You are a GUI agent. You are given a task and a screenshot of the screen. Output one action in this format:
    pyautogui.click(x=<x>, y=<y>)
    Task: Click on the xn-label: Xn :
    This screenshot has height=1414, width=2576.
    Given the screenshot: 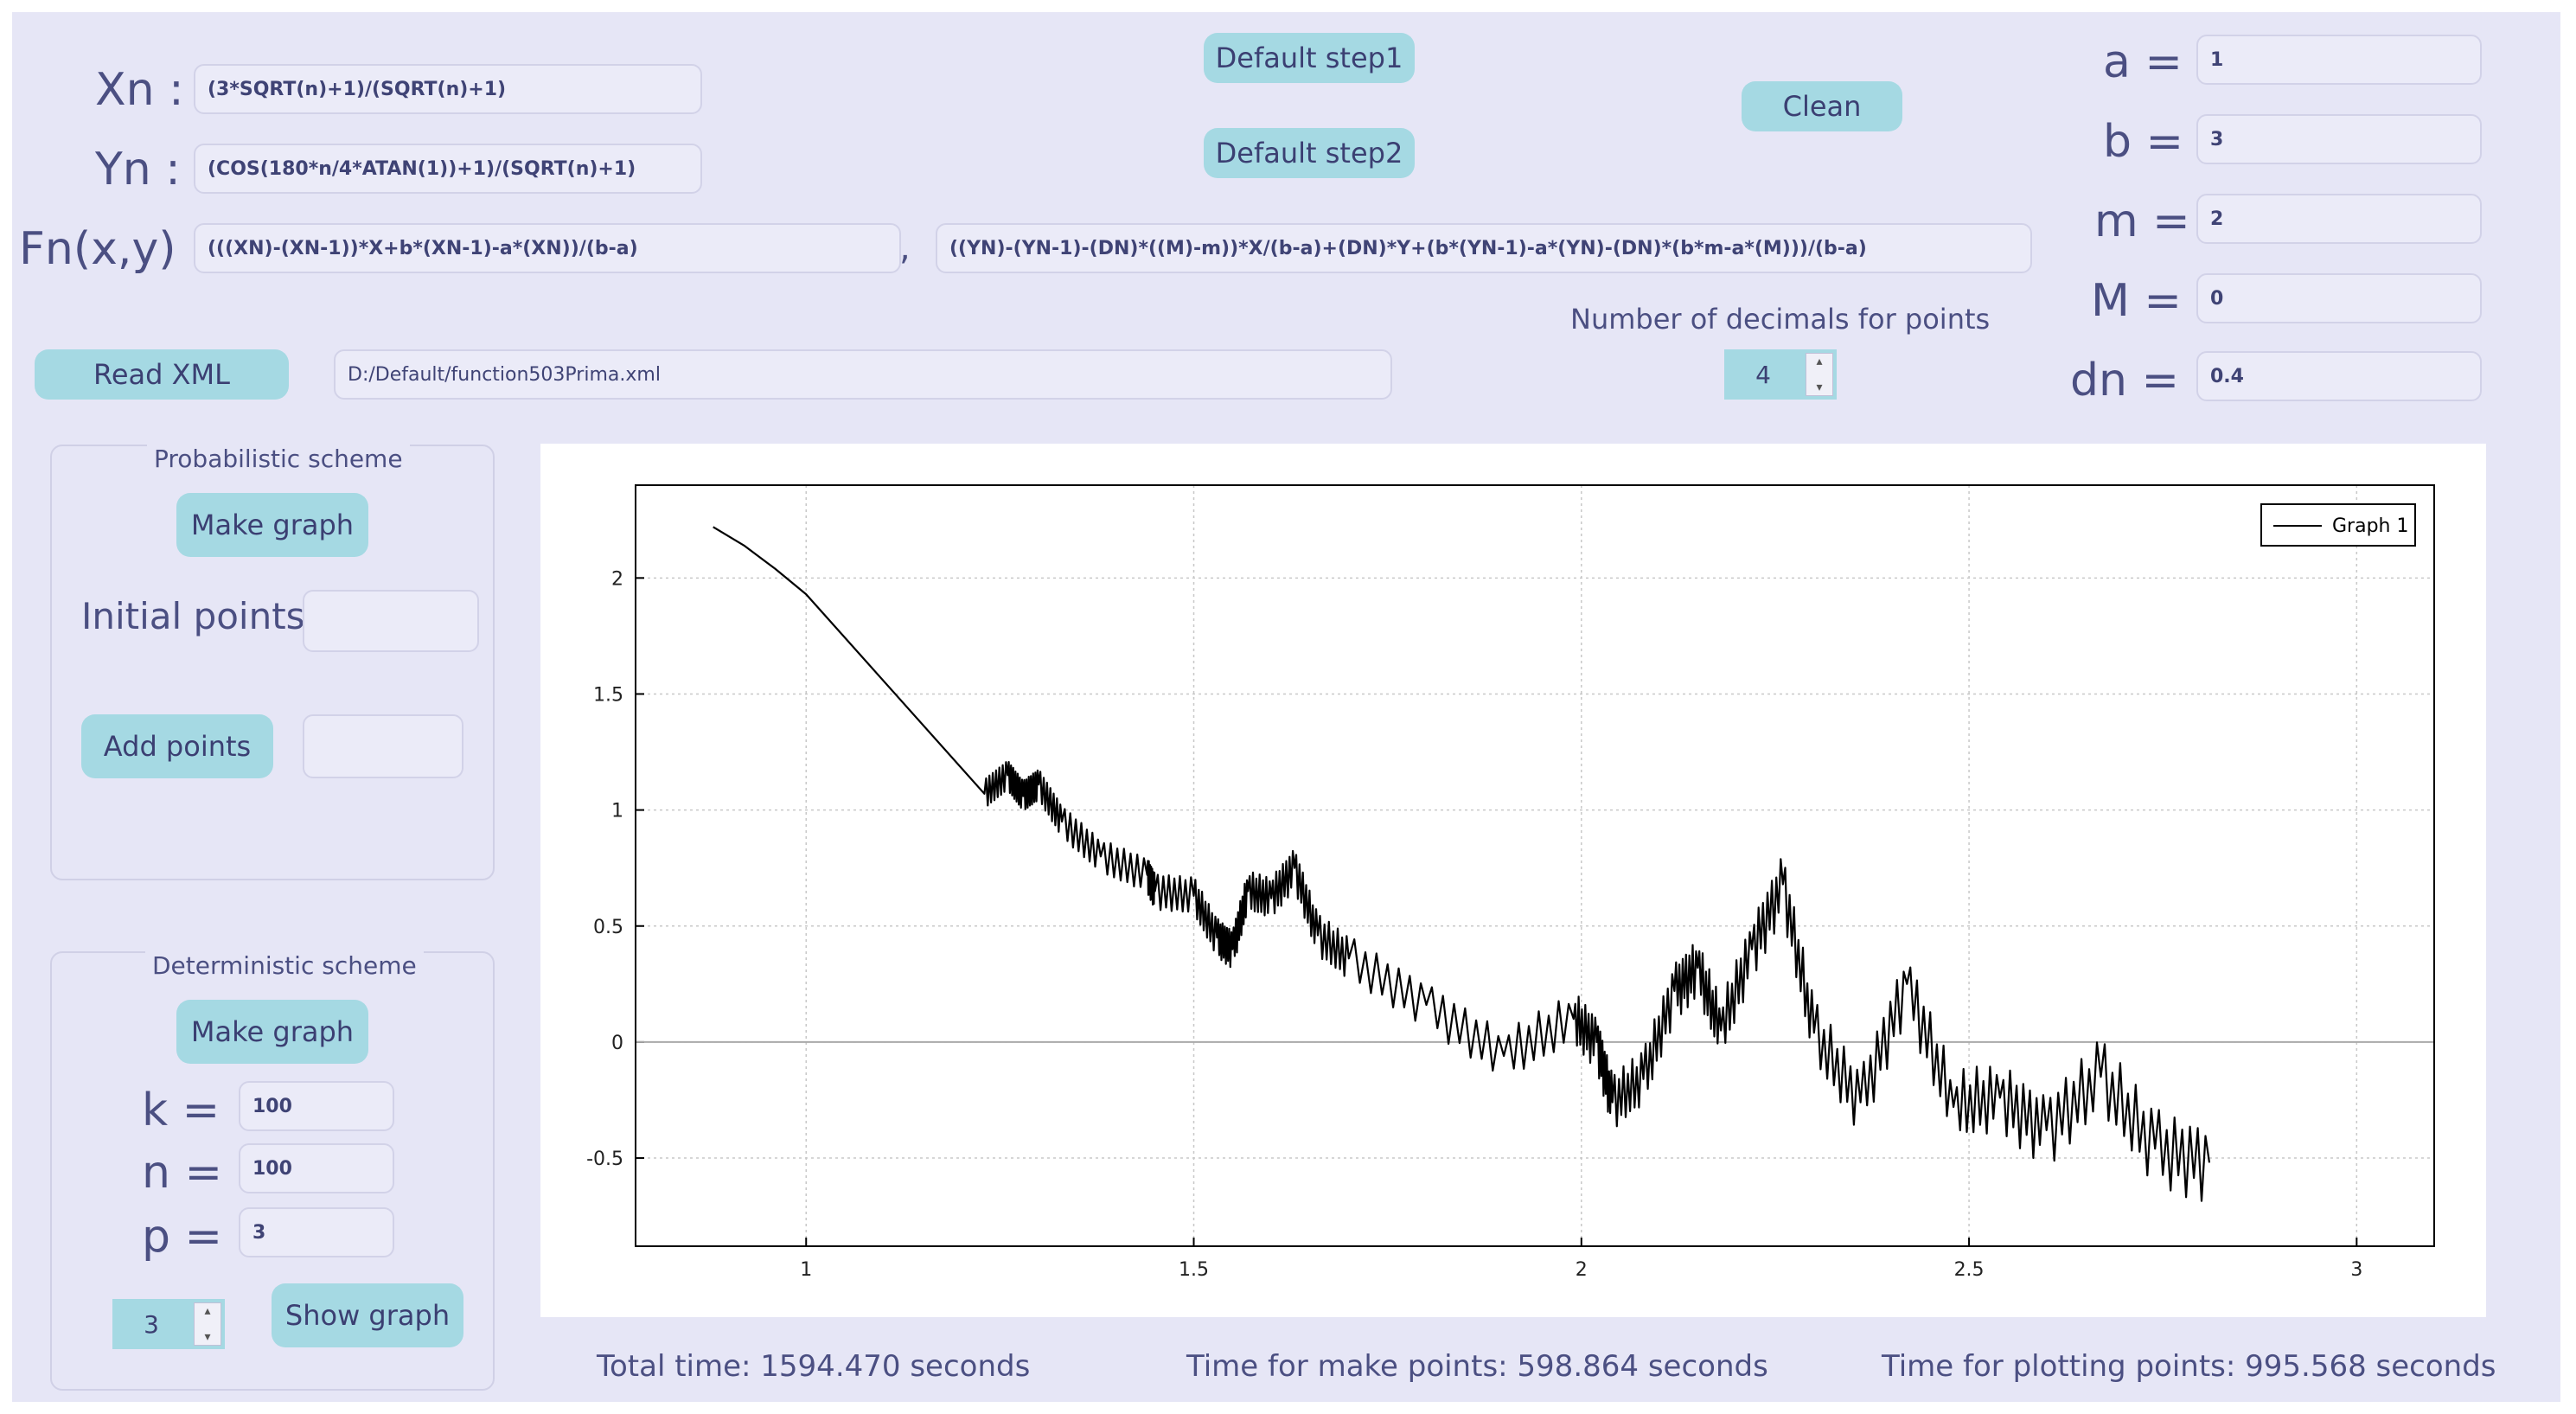 What is the action you would take?
    pyautogui.click(x=139, y=90)
    